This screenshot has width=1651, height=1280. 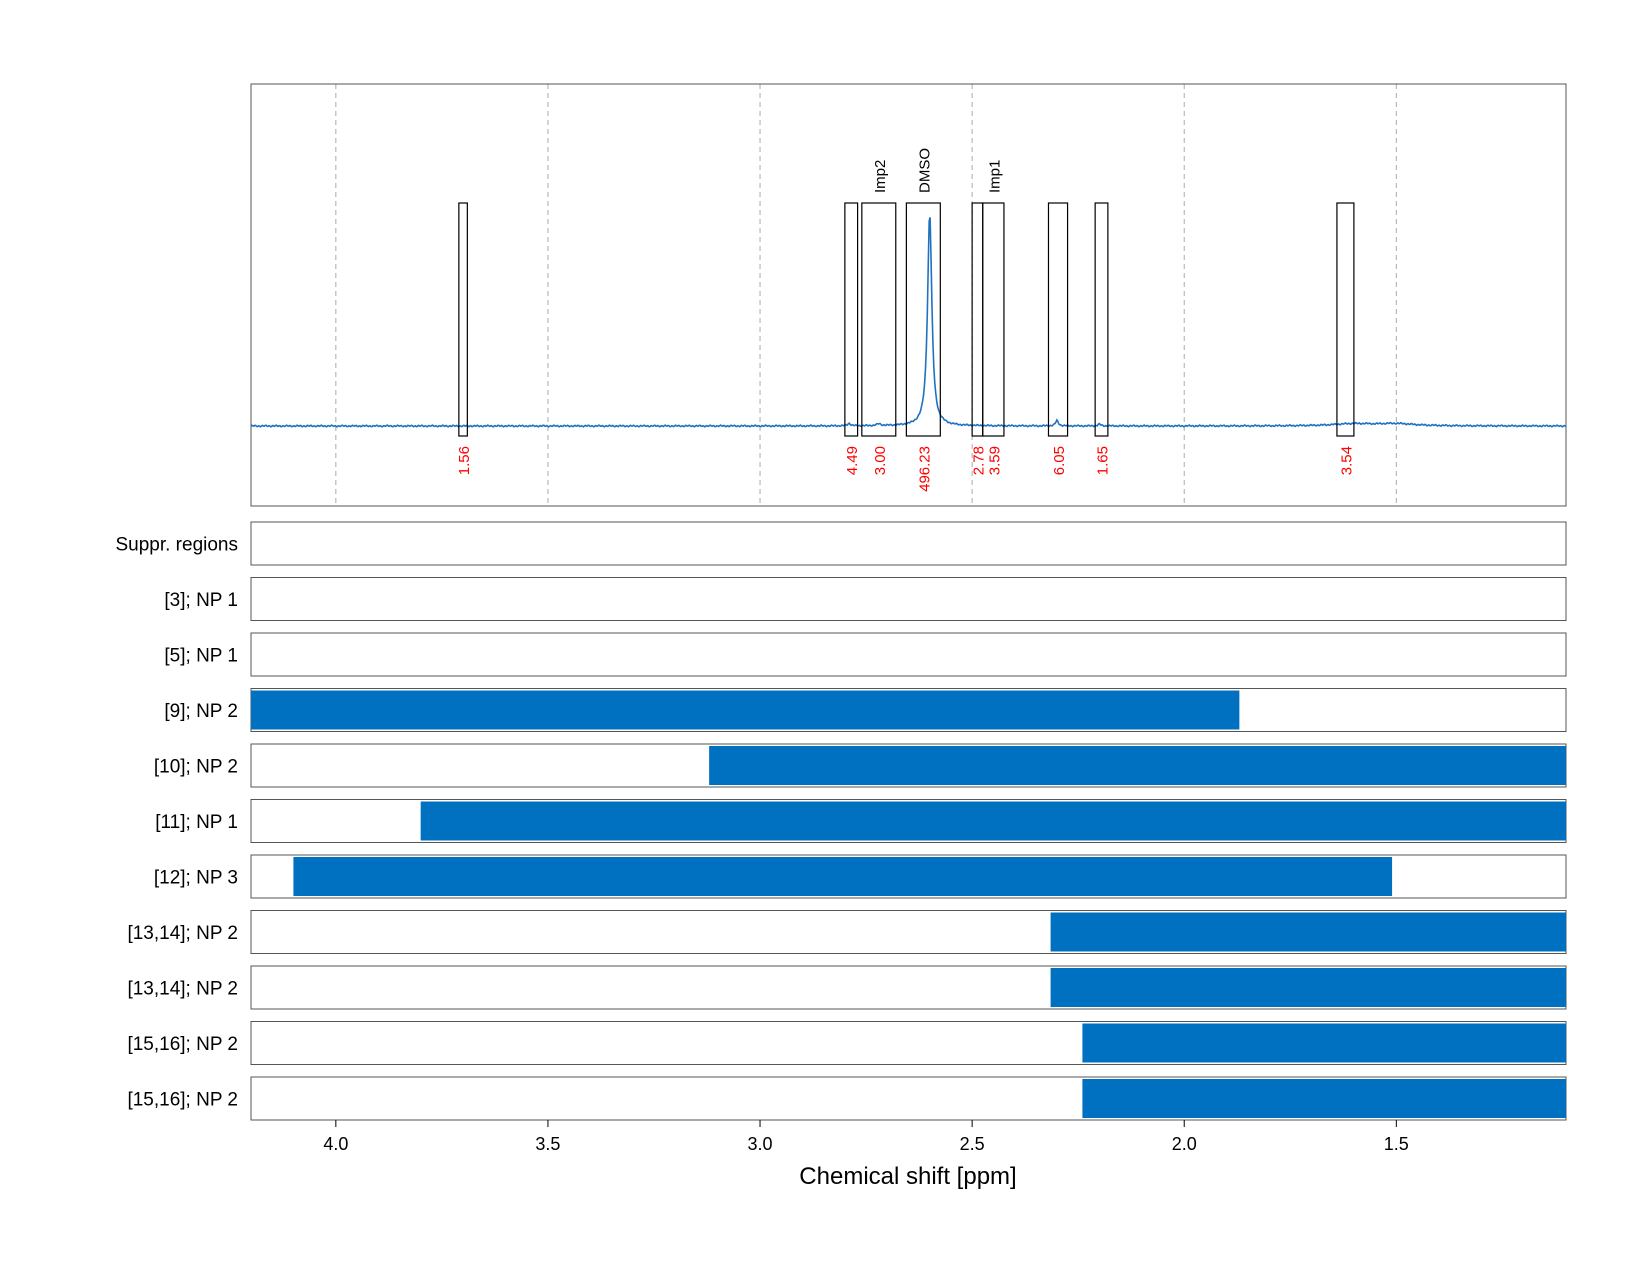 What do you see at coordinates (994, 460) in the screenshot?
I see `integral-value-label: 3.59` at bounding box center [994, 460].